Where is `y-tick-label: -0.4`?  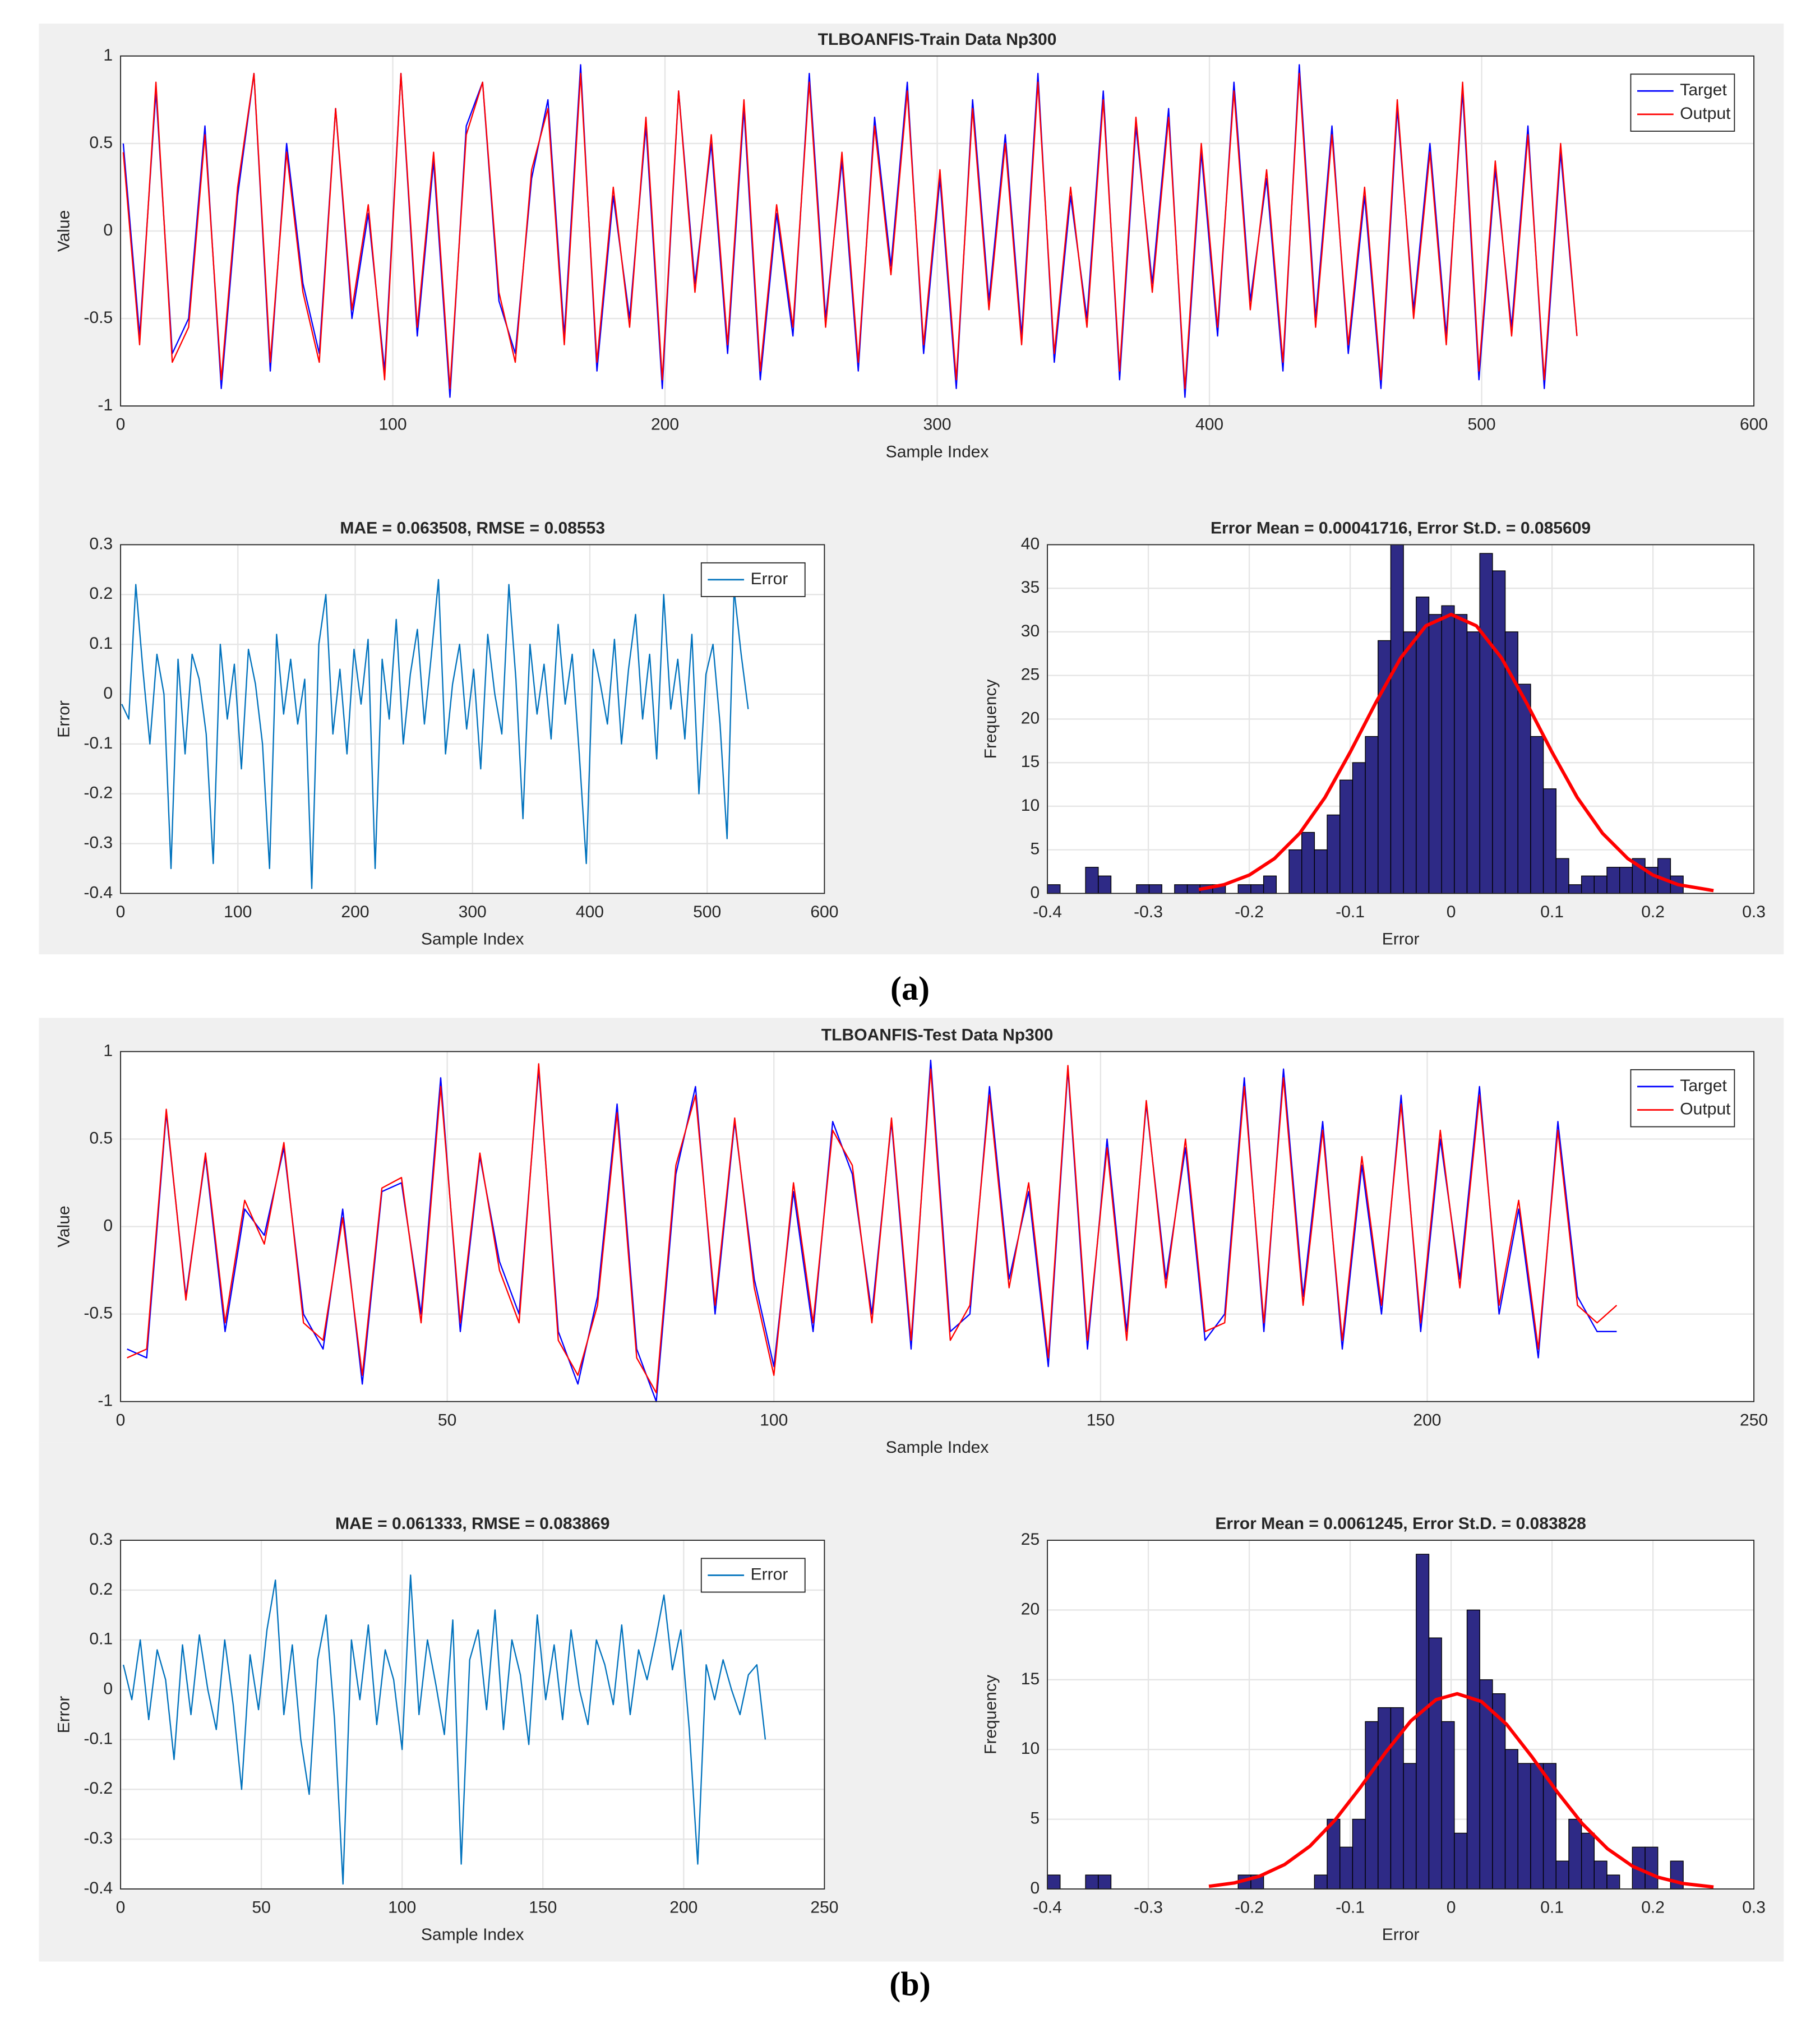 y-tick-label: -0.4 is located at coordinates (99, 892).